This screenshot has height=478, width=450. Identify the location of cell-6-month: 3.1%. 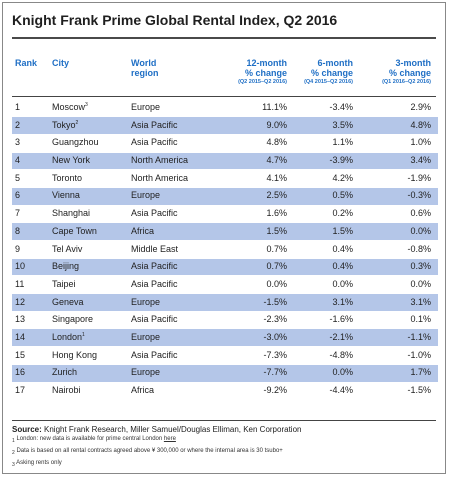
(342, 301).